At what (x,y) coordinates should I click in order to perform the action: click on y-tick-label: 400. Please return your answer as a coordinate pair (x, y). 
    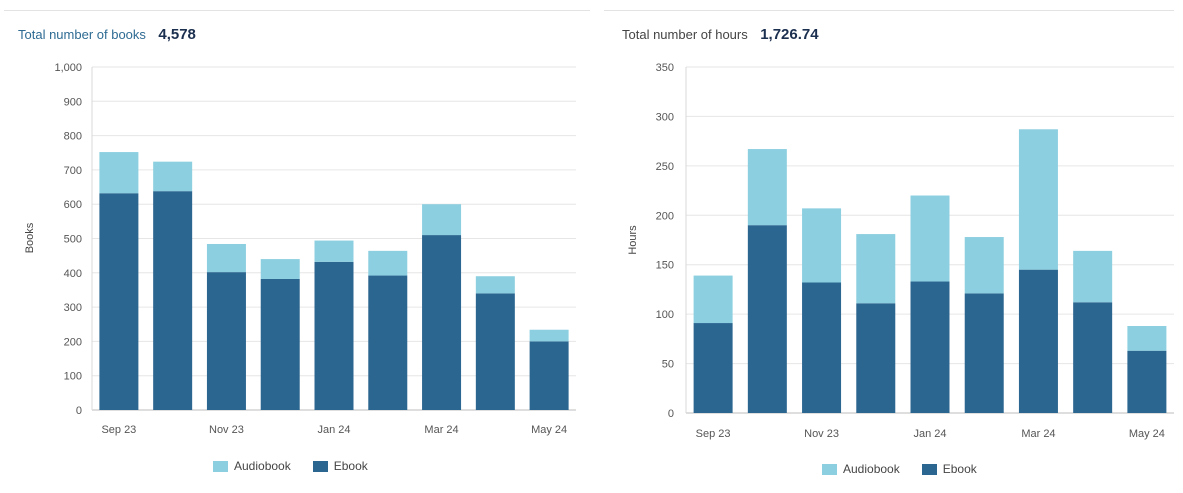
    Looking at the image, I should click on (73, 274).